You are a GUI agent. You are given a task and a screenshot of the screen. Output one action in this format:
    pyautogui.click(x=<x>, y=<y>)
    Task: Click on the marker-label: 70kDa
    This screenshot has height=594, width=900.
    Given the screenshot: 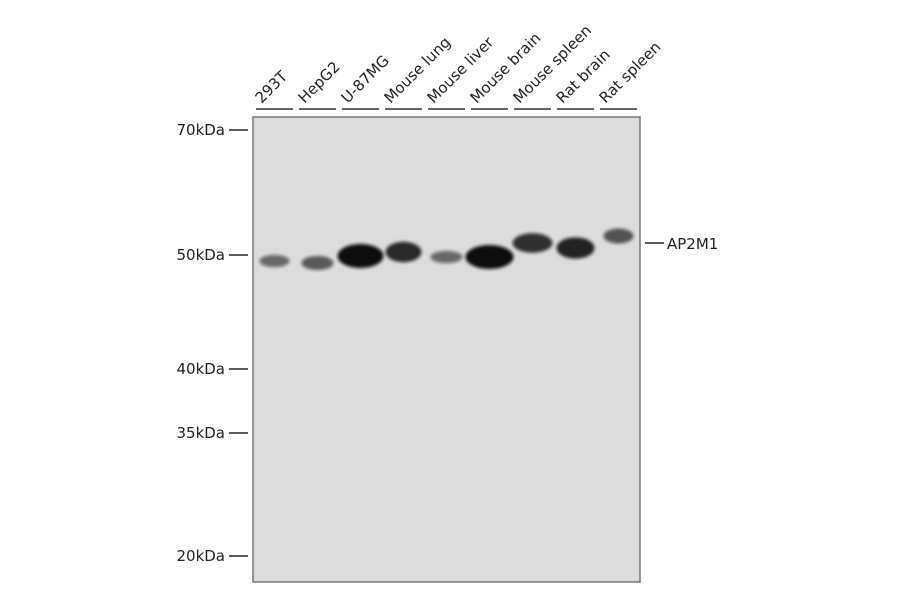 What is the action you would take?
    pyautogui.click(x=200, y=130)
    